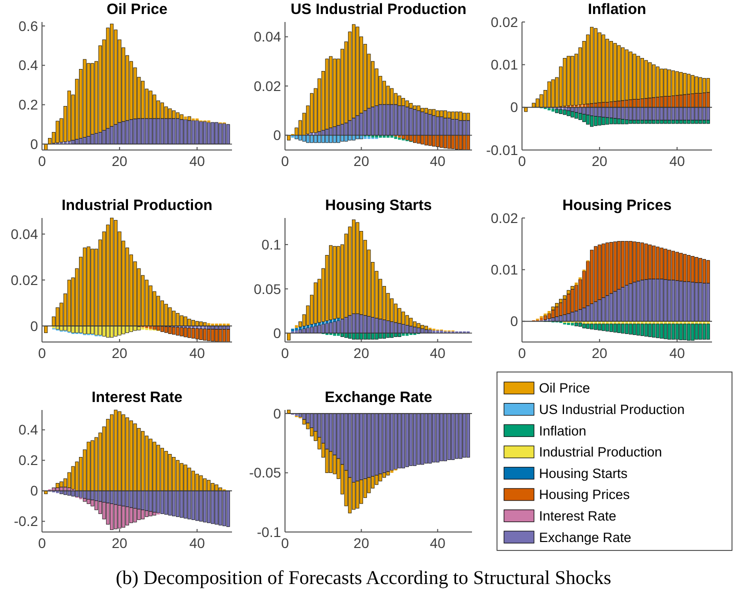  I want to click on legend-label: Industrial Production, so click(600, 452).